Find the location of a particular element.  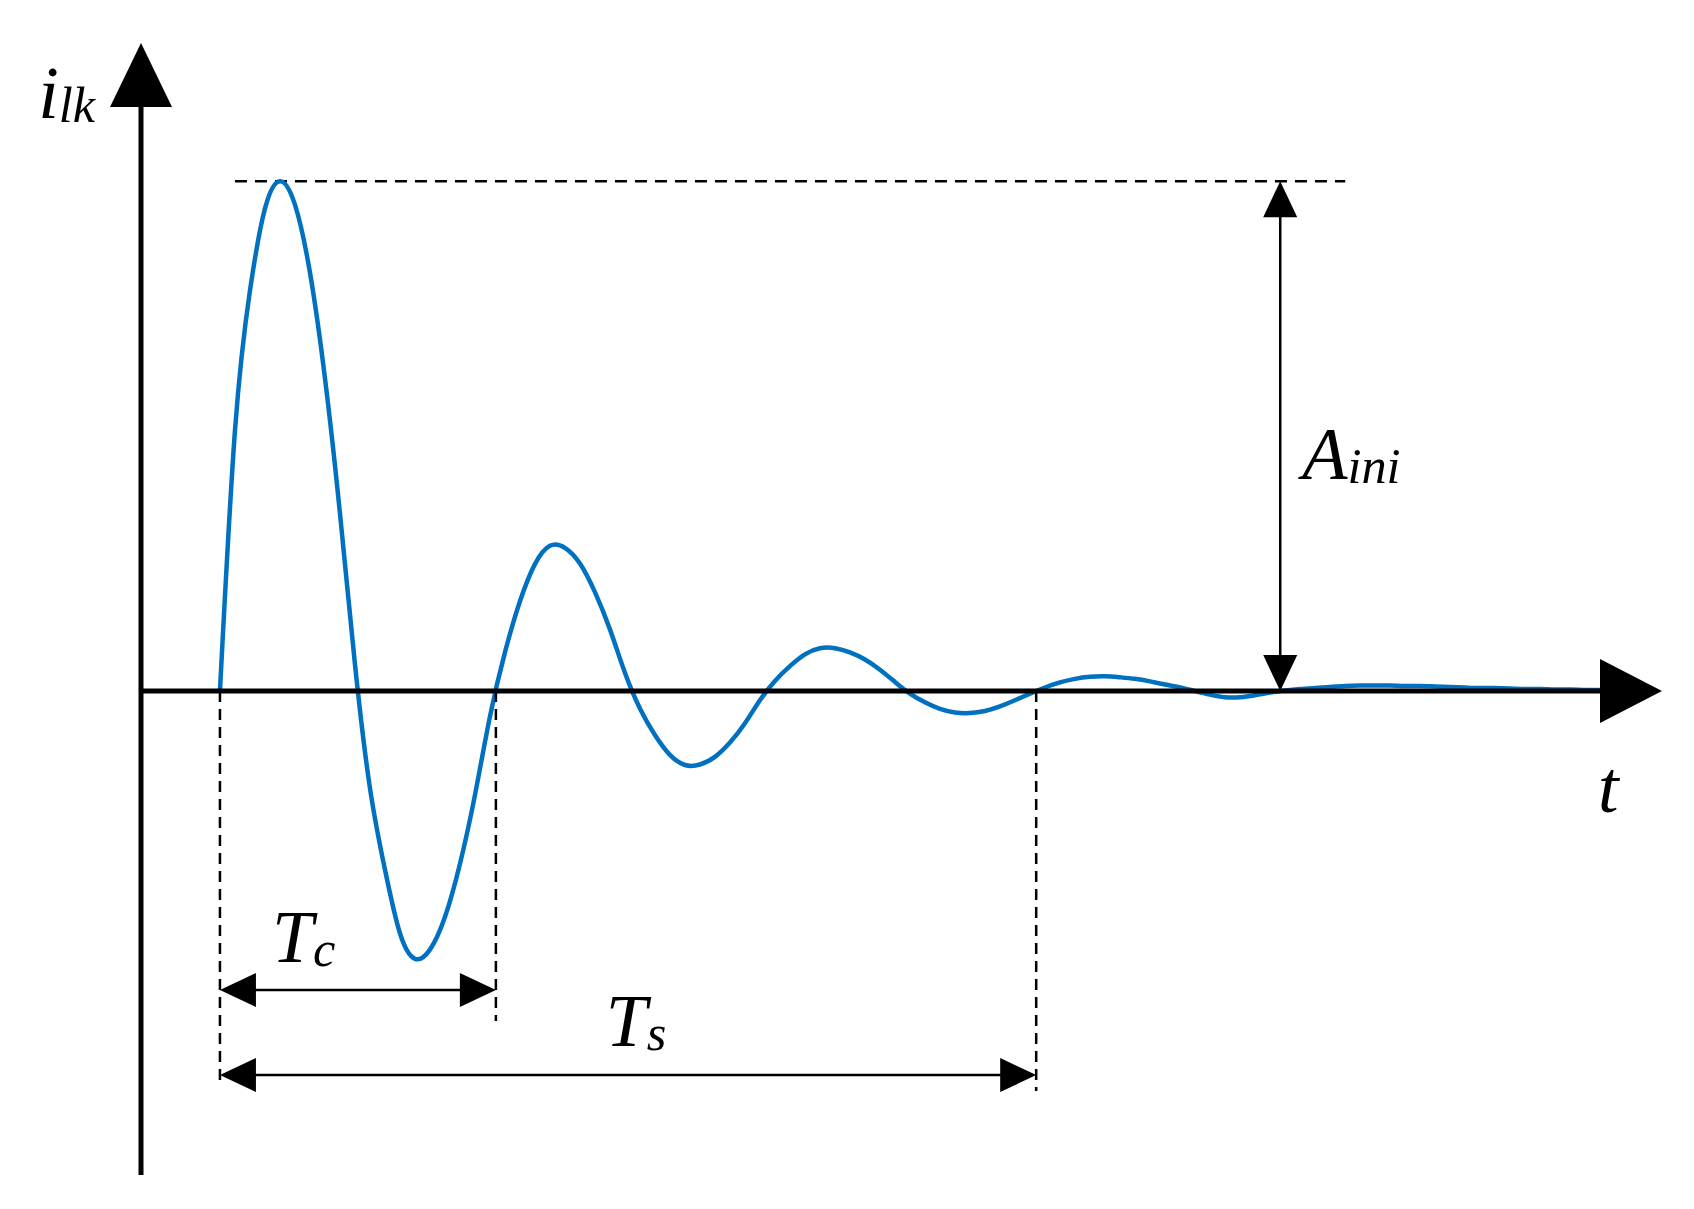

annotation: T$_{c}$ is located at coordinates (303, 937).